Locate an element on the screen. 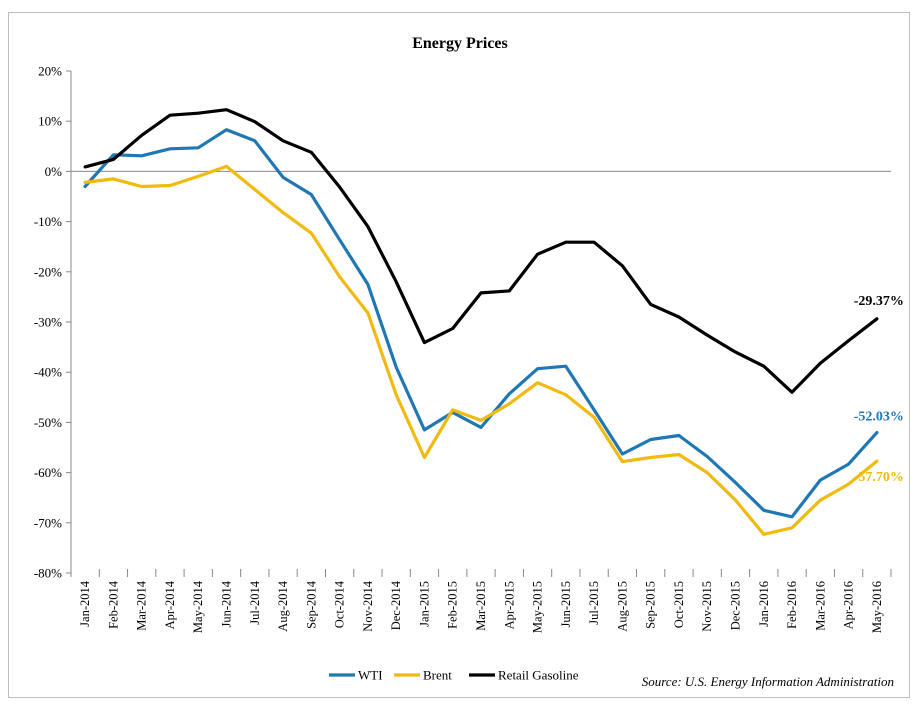 The height and width of the screenshot is (704, 920). x-tick-label: Jun-2015 is located at coordinates (566, 604).